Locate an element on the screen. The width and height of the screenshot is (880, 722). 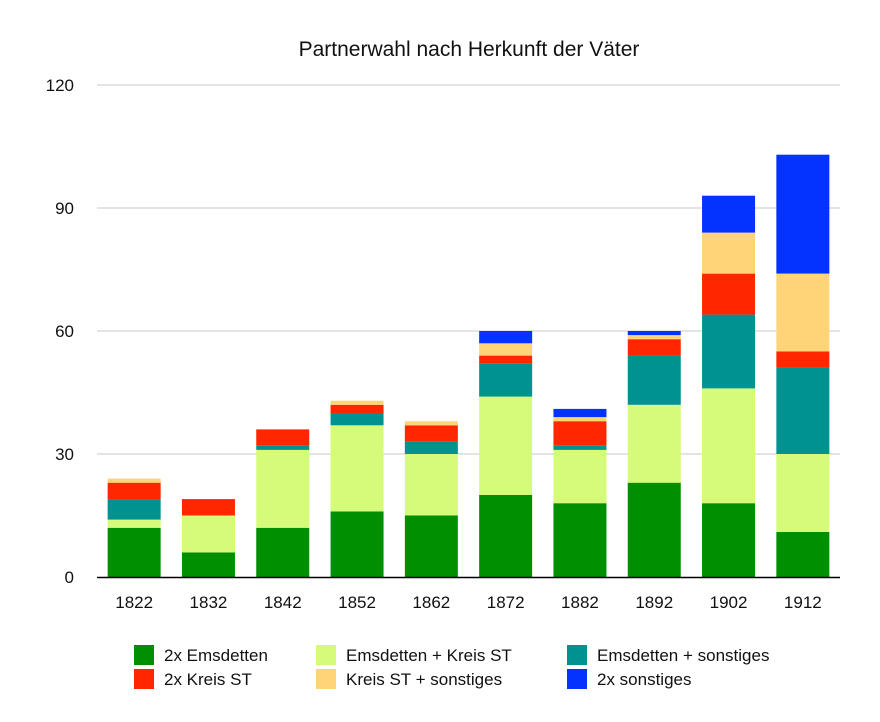
y-tick-label: 90 is located at coordinates (64, 208).